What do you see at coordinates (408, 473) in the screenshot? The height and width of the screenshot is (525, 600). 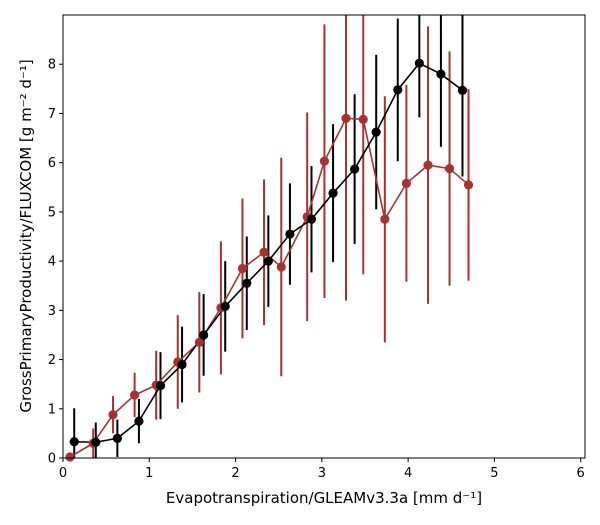 I see `x-tick-label-4: 4` at bounding box center [408, 473].